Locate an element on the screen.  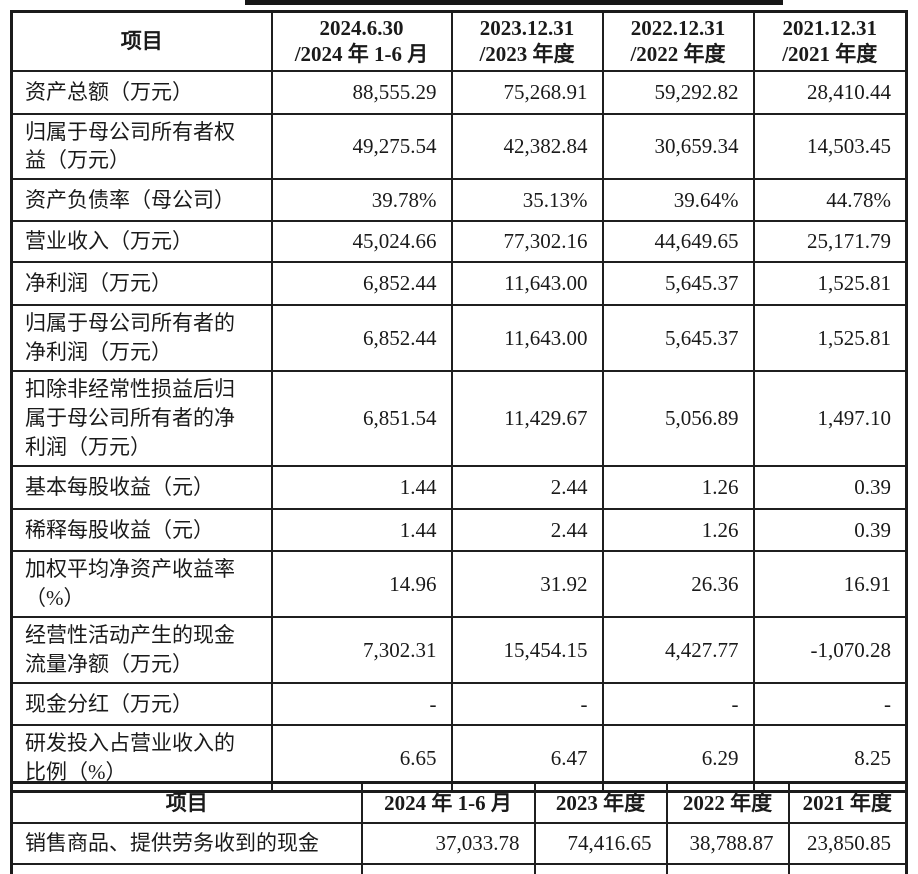
value-cell: 26.36 is located at coordinates (678, 584).